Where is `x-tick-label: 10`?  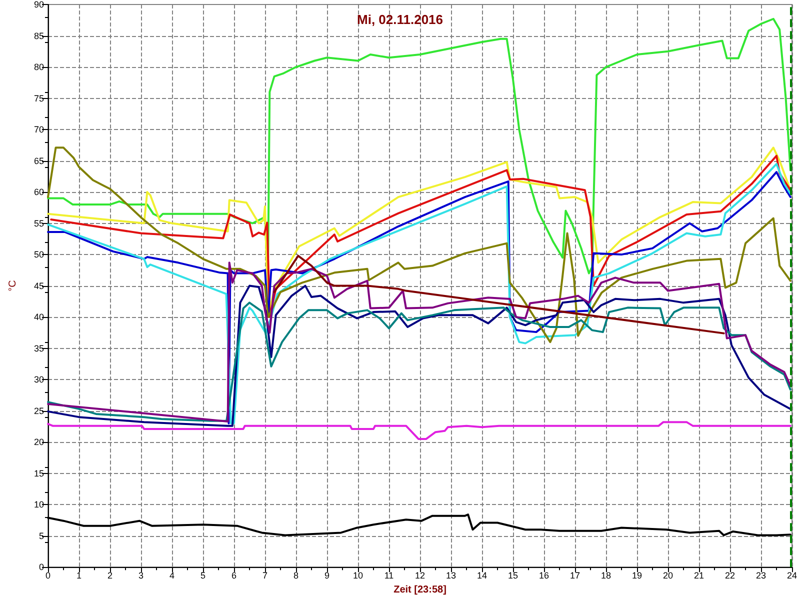
x-tick-label: 10 is located at coordinates (358, 575).